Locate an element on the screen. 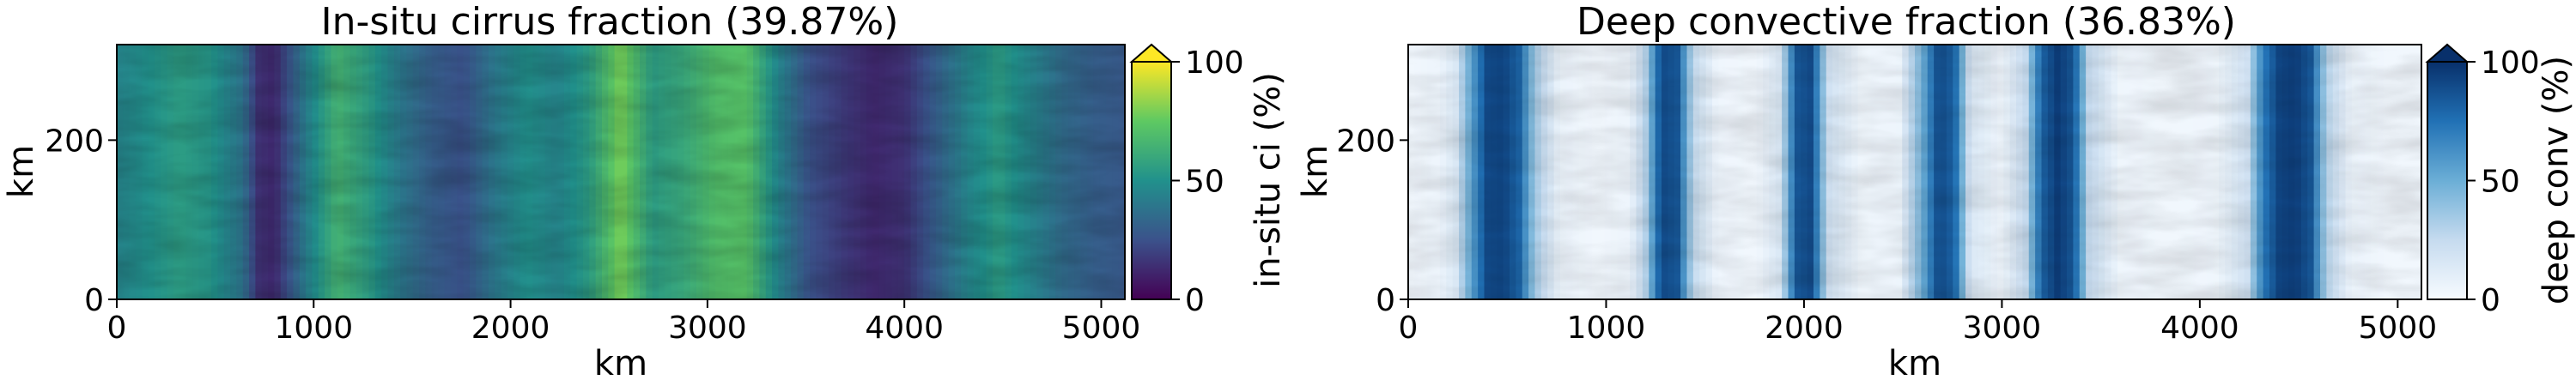  convective-colorbar-tick-label: 0 is located at coordinates (2490, 300).